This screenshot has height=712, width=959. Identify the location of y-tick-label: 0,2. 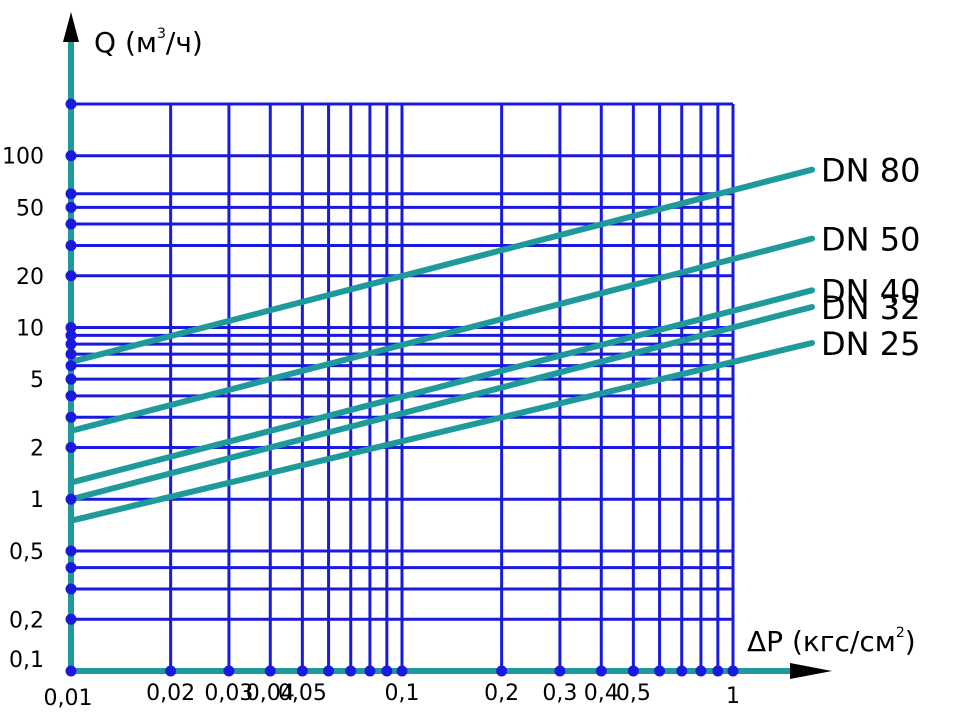
(26, 620).